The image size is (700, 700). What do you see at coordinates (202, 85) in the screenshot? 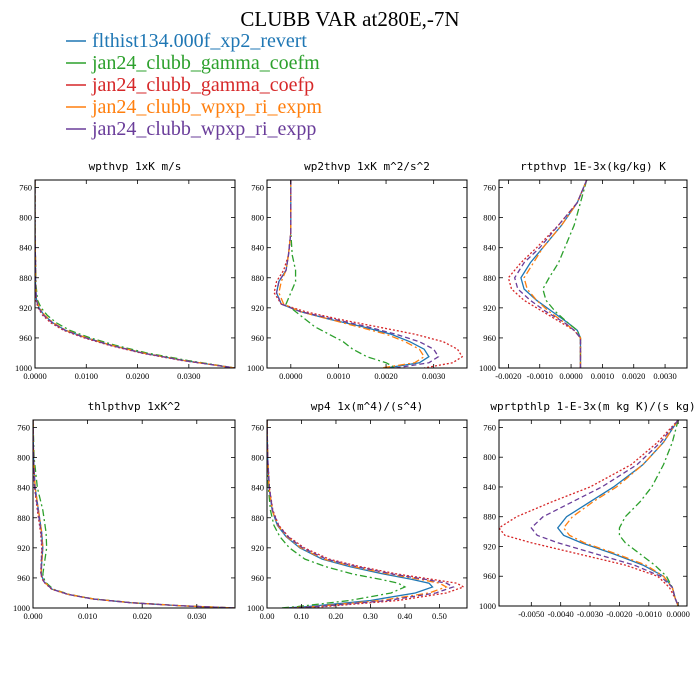
I see `legend-label-3: jan24_clubb_gamma_coefp` at bounding box center [202, 85].